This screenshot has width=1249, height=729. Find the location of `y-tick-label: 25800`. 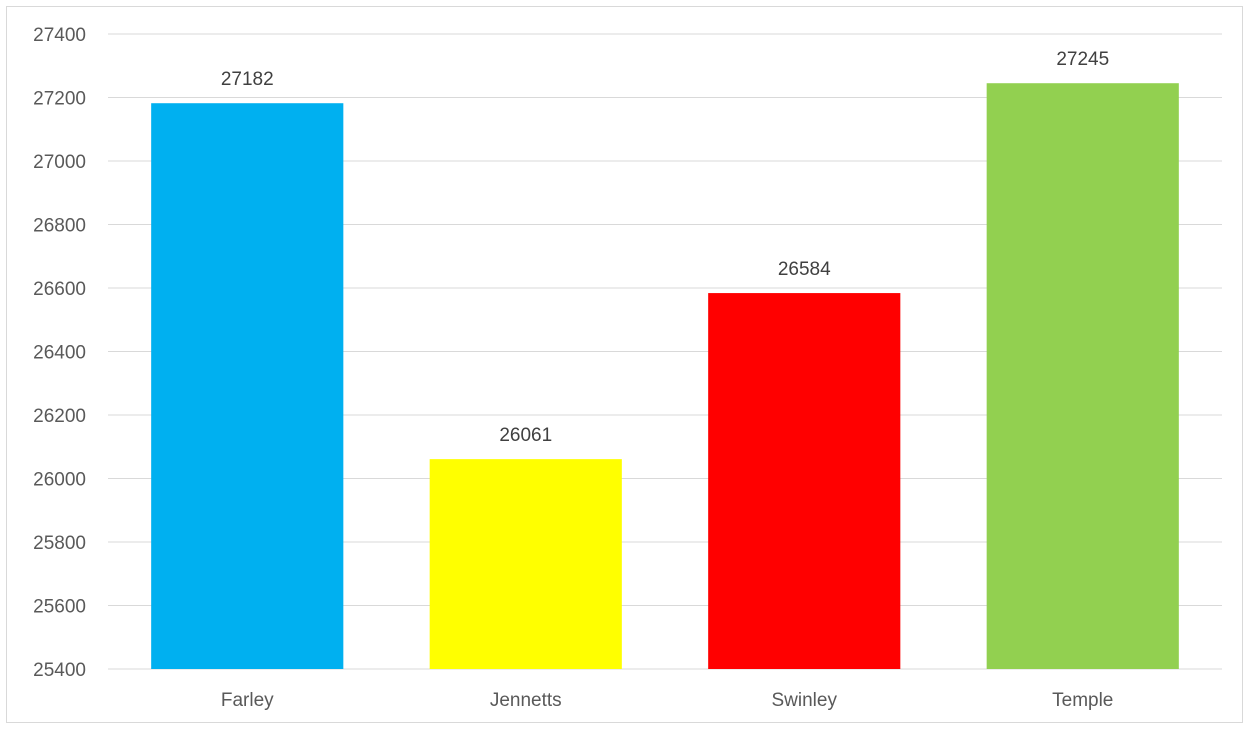

y-tick-label: 25800 is located at coordinates (59, 543).